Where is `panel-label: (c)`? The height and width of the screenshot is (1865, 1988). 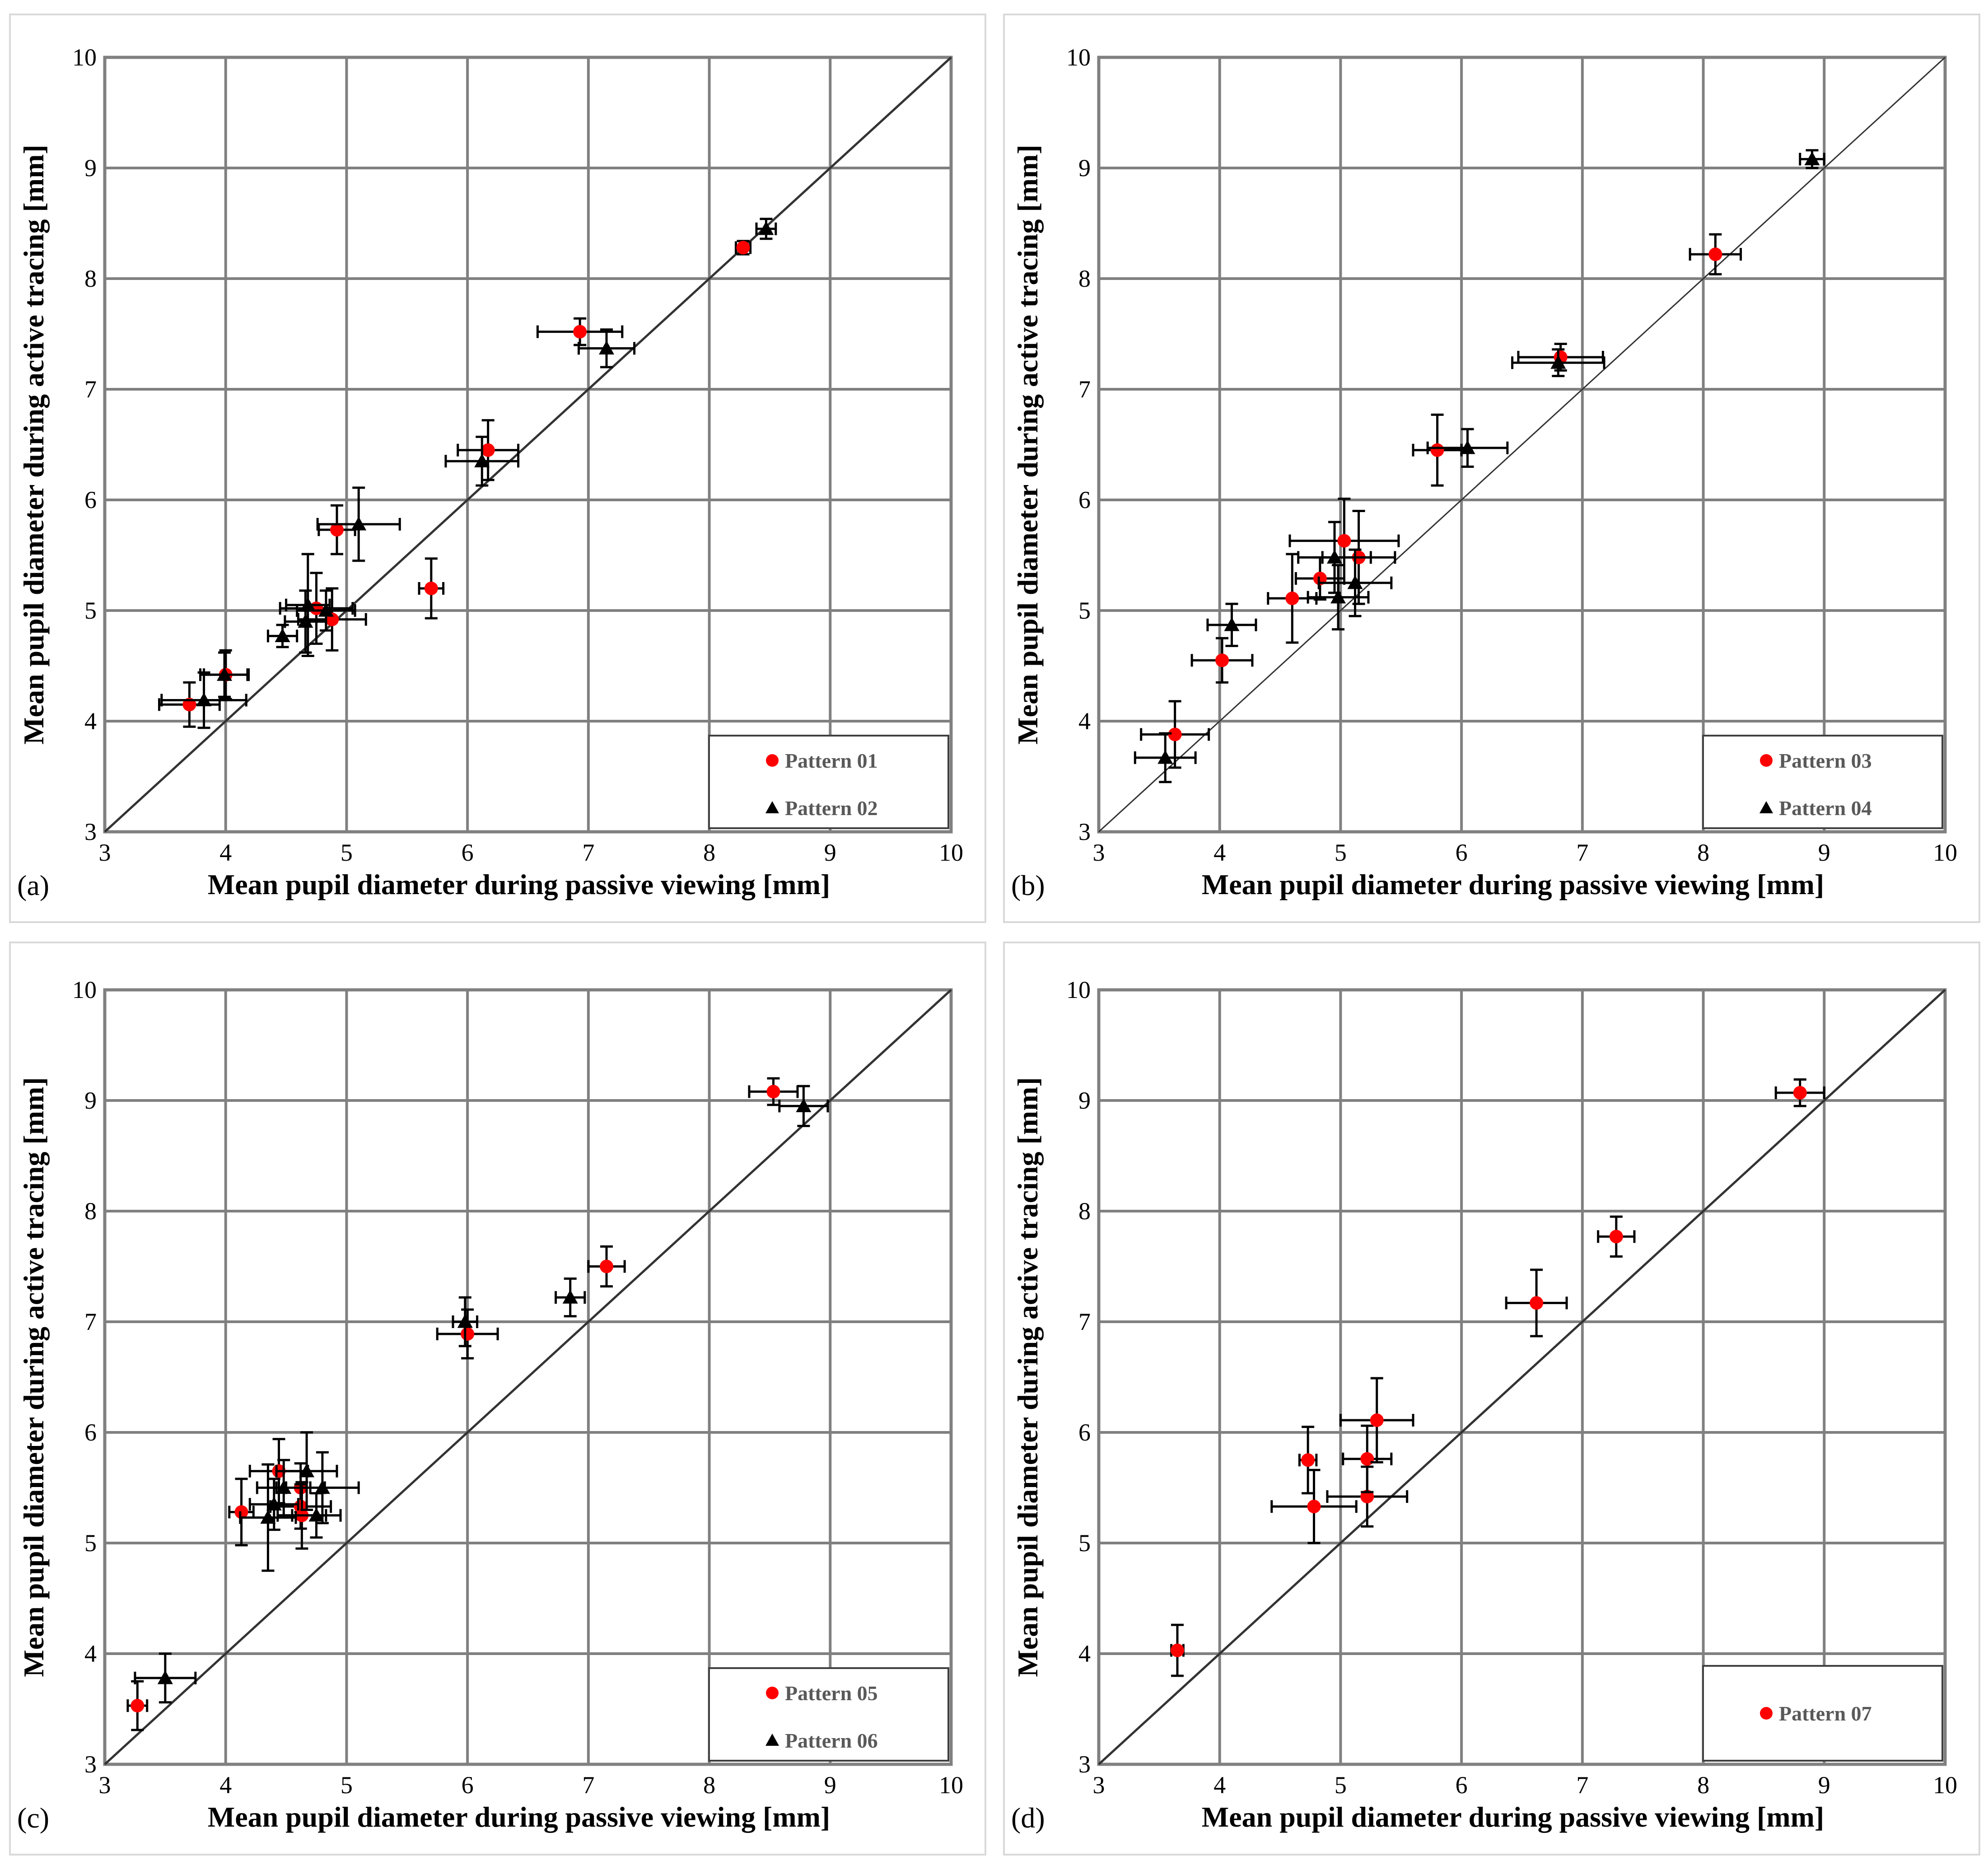 panel-label: (c) is located at coordinates (33, 1818).